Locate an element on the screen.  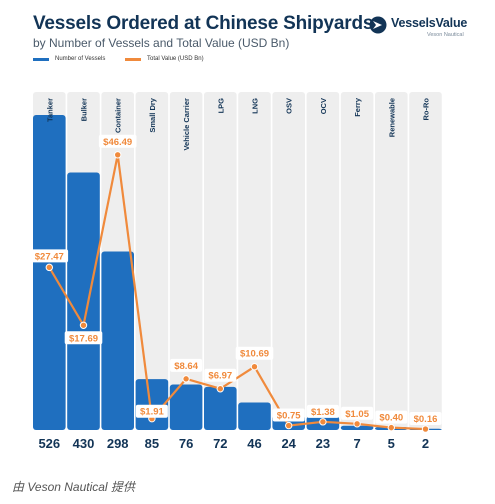
bar-vehicle-carrier is located at coordinates (186, 407).